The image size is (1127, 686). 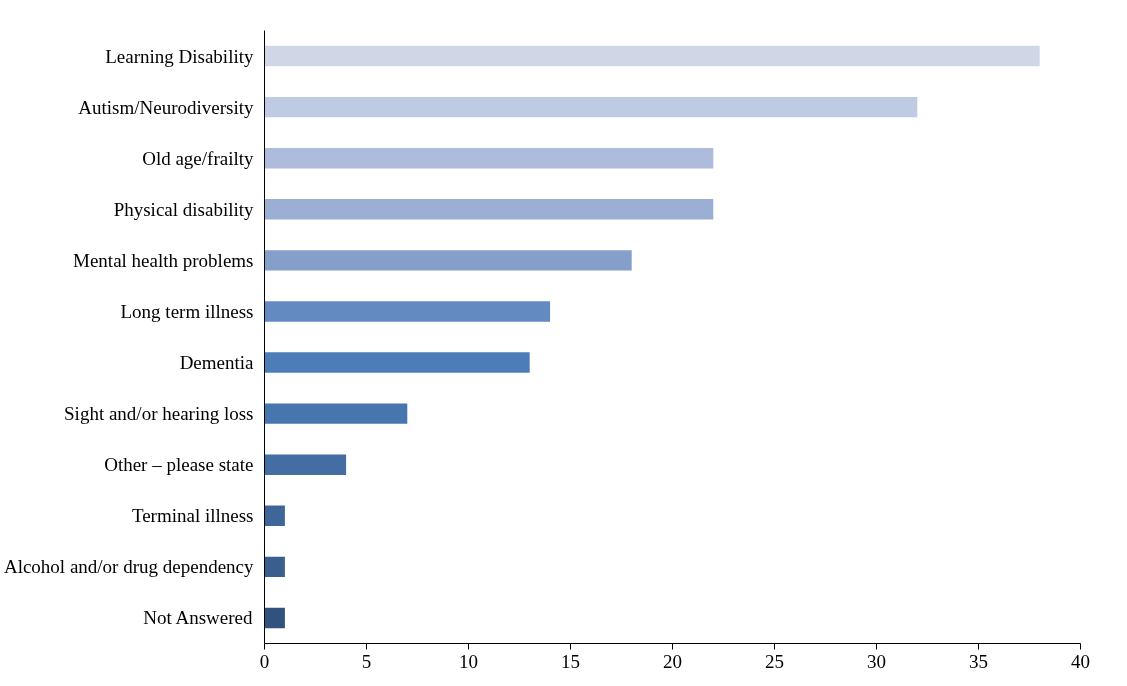 What do you see at coordinates (159, 414) in the screenshot?
I see `y-tick-label: Sight and/or hearing loss` at bounding box center [159, 414].